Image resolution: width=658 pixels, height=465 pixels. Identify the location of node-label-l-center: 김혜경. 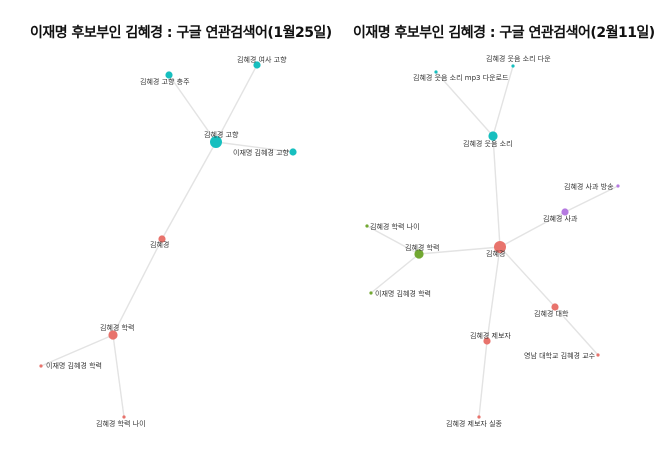
(159, 244).